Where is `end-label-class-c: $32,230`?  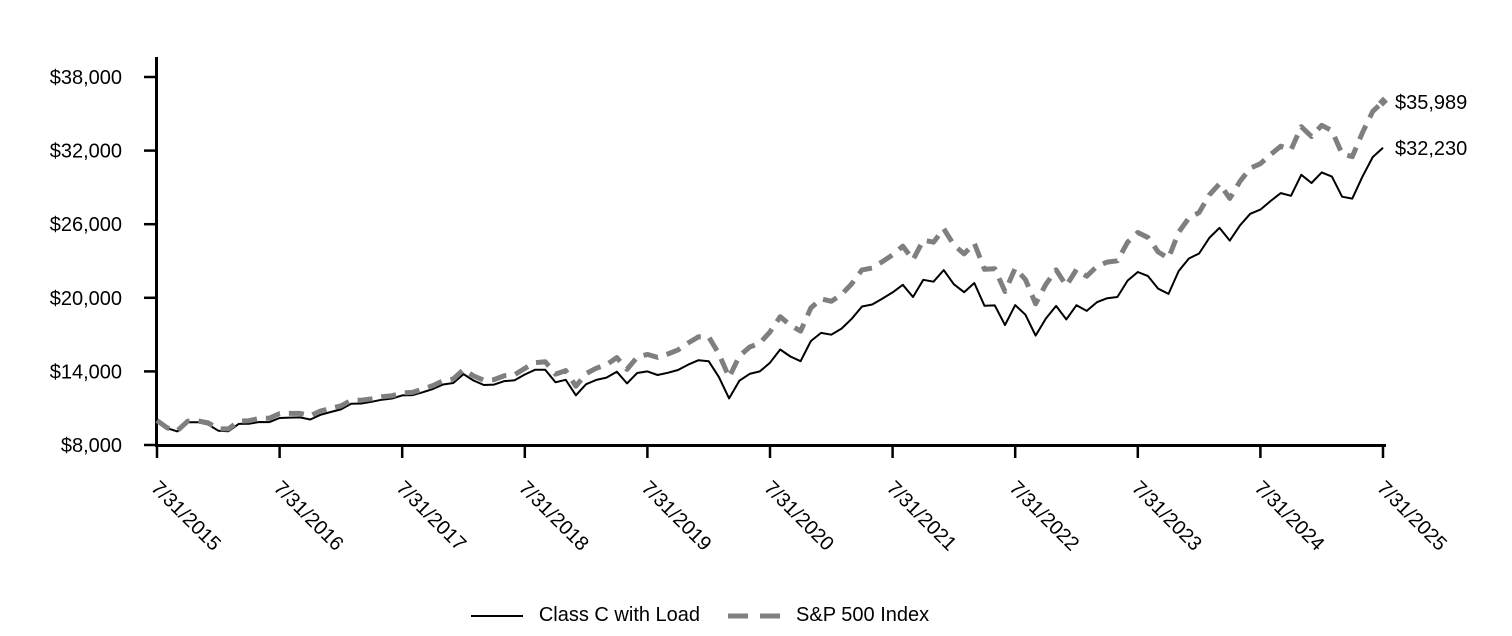
end-label-class-c: $32,230 is located at coordinates (1431, 149).